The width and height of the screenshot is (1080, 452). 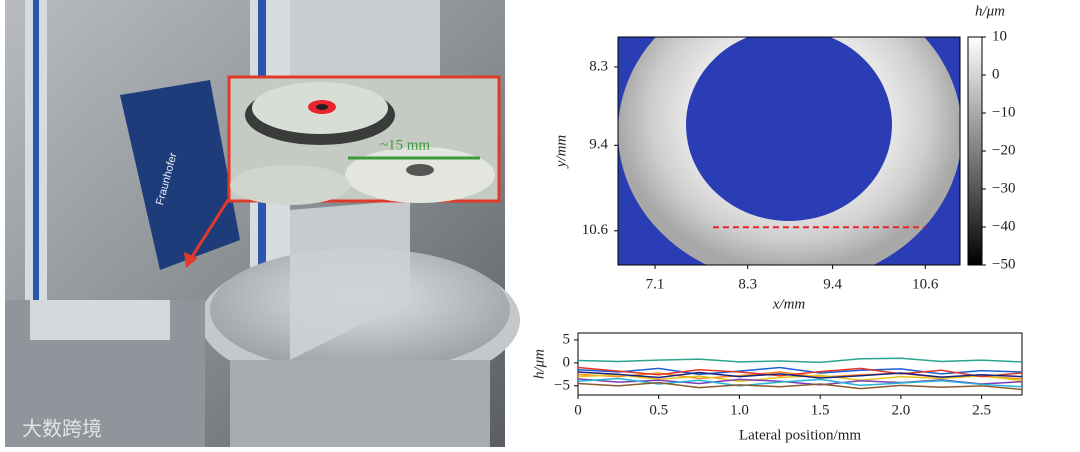 I want to click on x-tick-label: 9.4, so click(x=832, y=284).